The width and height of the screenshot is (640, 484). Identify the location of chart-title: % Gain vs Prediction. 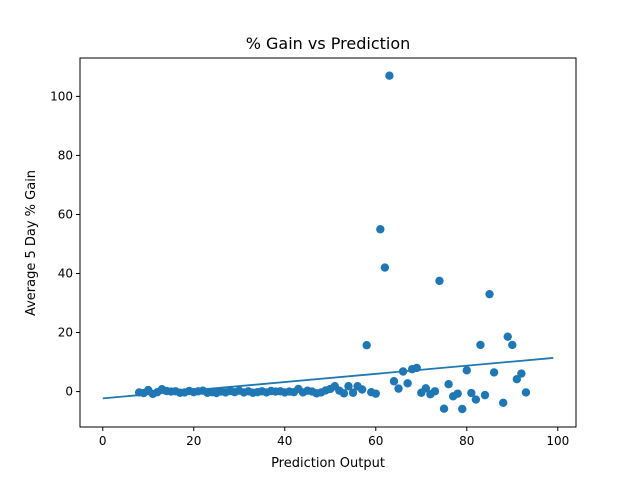
(328, 43).